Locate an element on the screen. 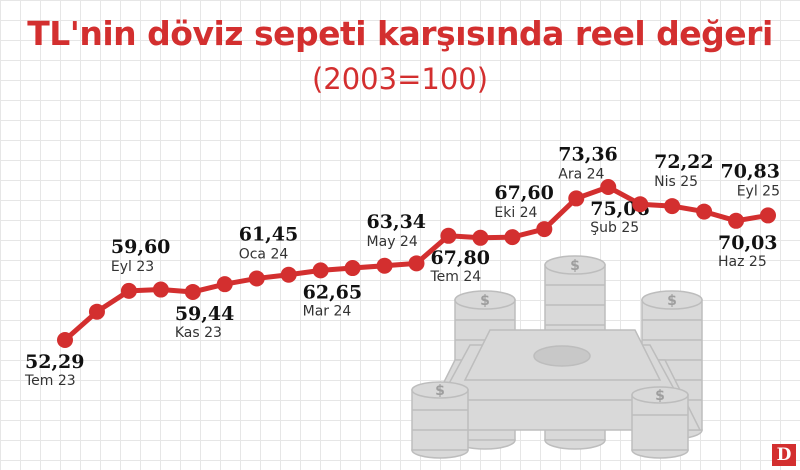 The image size is (800, 470). data-date-label: May 24 is located at coordinates (392, 242).